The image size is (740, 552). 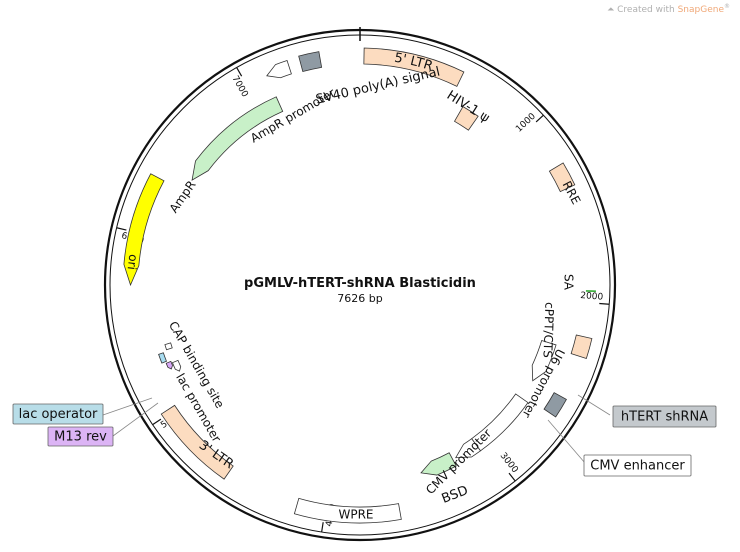 I want to click on label-cmv-enhancer-text: CMV enhancer, so click(x=637, y=466).